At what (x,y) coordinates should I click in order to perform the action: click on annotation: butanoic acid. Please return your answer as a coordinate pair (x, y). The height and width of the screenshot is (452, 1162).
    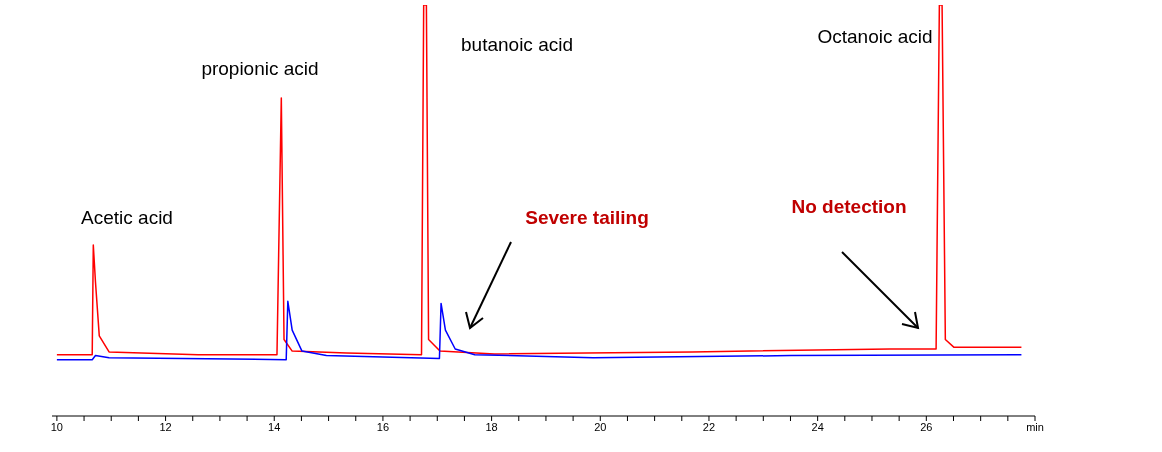
    Looking at the image, I should click on (517, 45).